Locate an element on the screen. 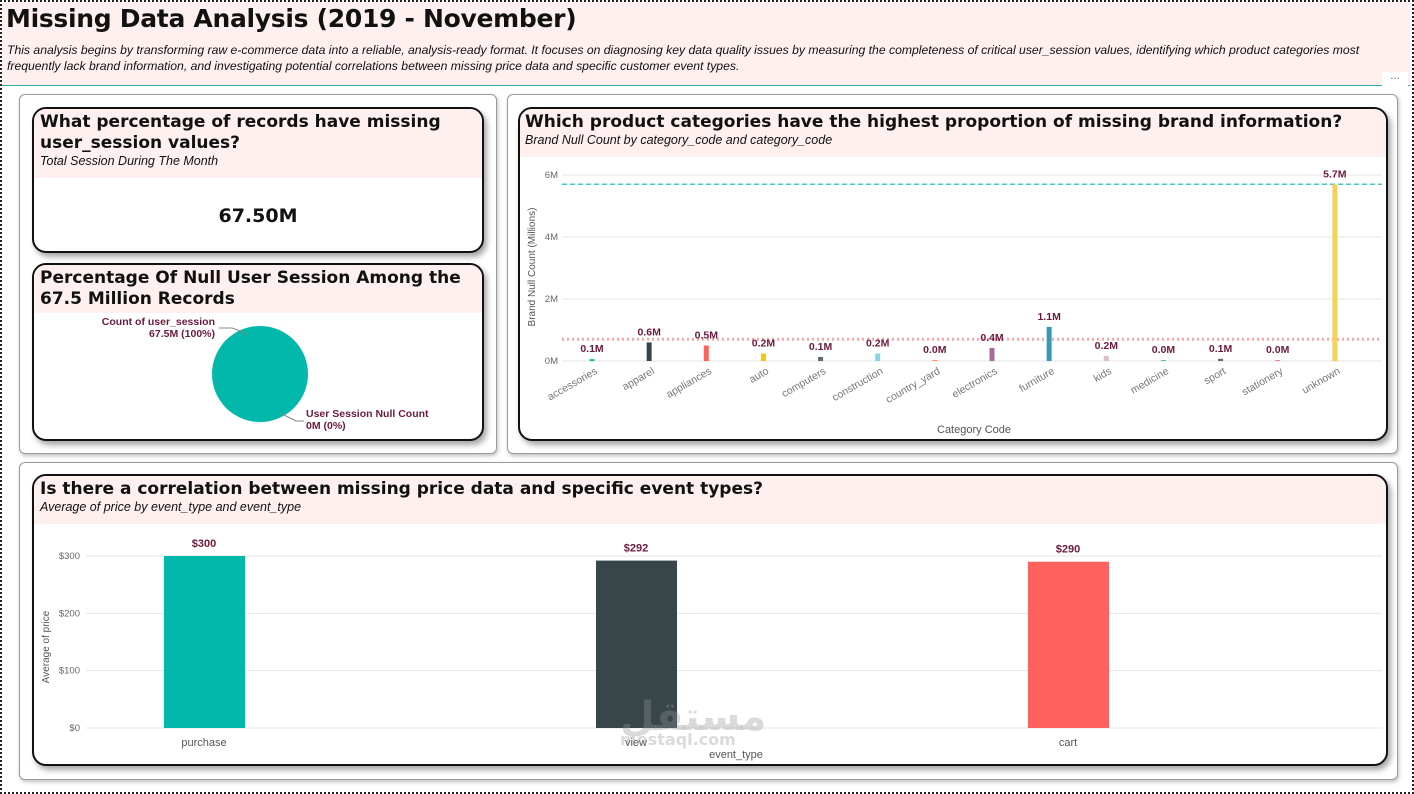  brand-bar-kids is located at coordinates (1106, 358).